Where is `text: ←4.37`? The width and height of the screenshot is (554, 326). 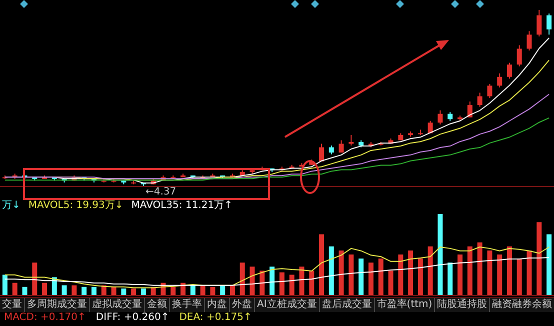
text: ←4.37 is located at coordinates (160, 192).